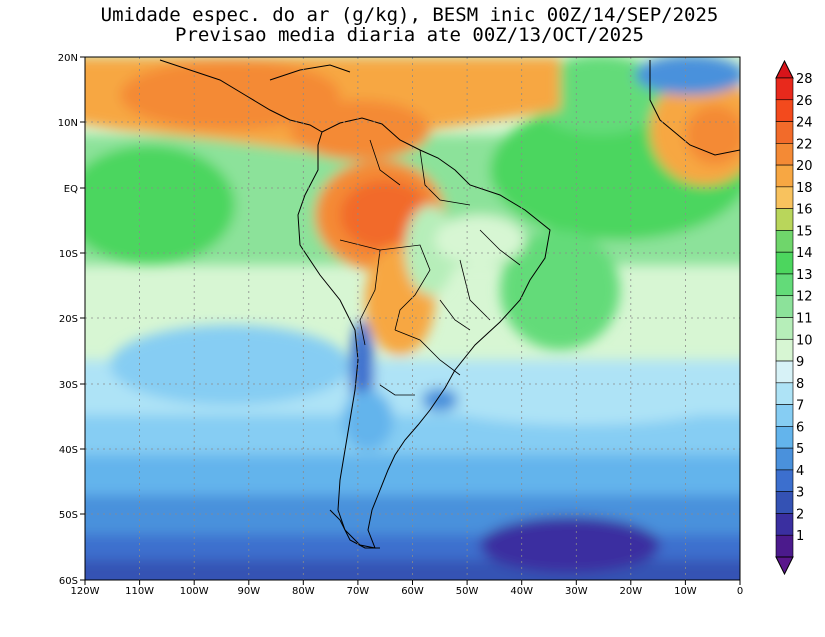 The width and height of the screenshot is (825, 637). I want to click on country-borders, so click(430, 267).